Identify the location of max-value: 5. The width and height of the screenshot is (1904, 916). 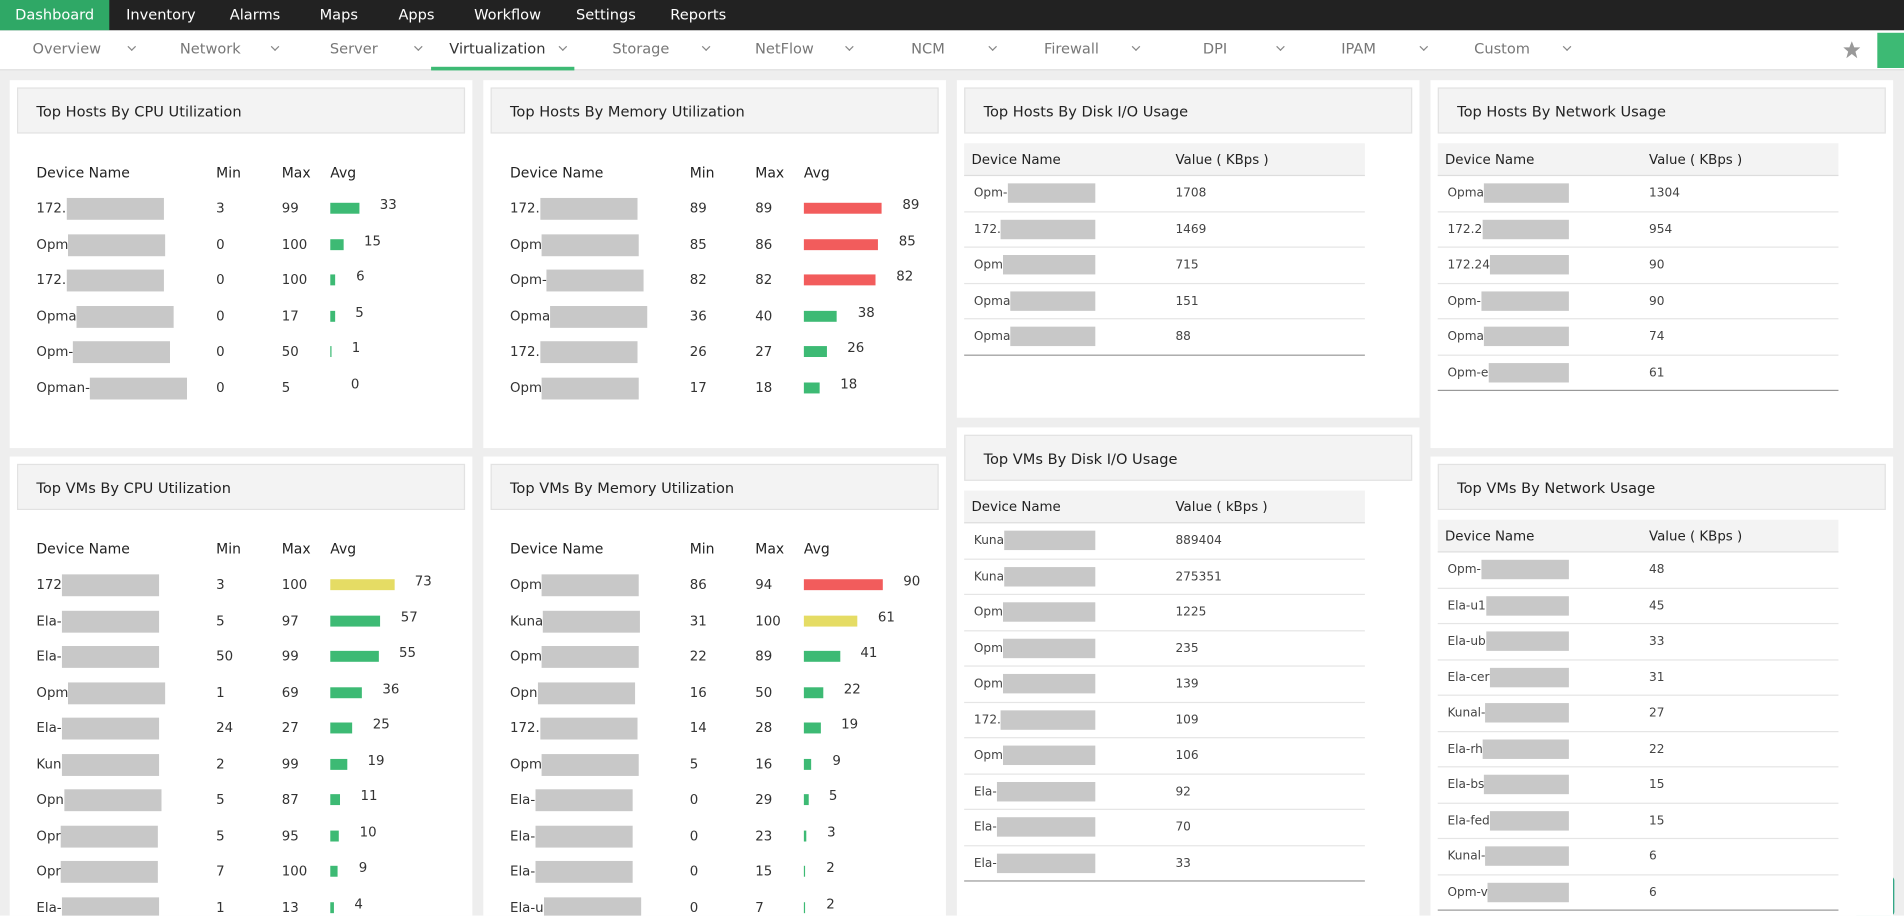
(286, 387).